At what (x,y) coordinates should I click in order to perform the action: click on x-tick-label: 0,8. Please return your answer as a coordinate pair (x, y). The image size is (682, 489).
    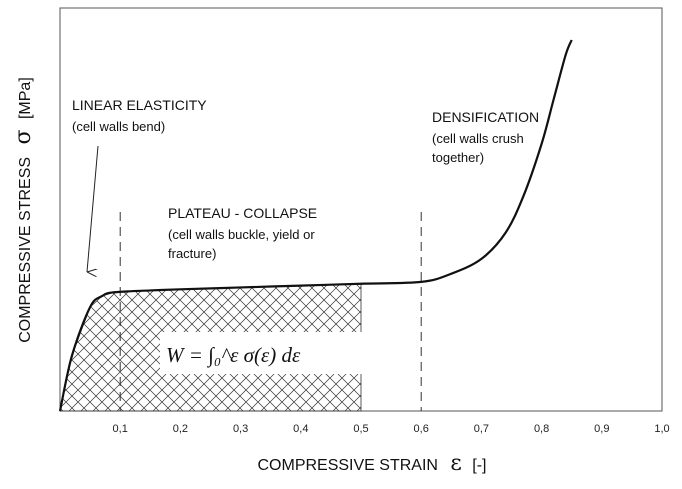
    Looking at the image, I should click on (541, 429).